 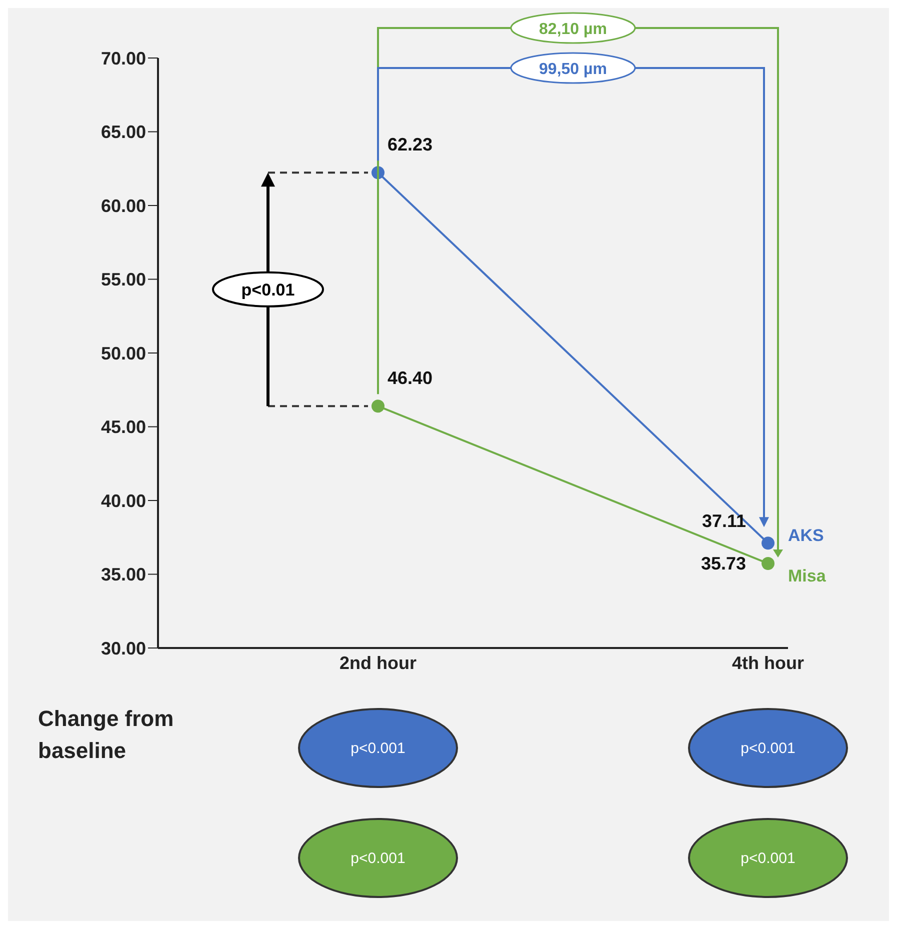 What do you see at coordinates (123, 132) in the screenshot?
I see `y-tick-label: 65.00` at bounding box center [123, 132].